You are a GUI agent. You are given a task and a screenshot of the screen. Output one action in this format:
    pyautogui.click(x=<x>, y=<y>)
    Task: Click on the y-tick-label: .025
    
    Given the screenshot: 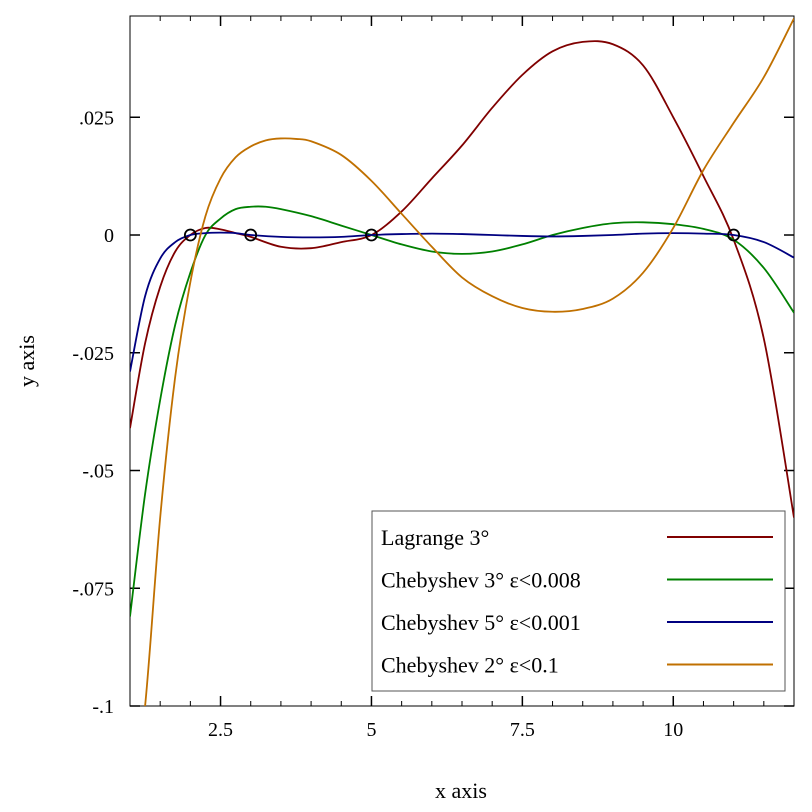 What is the action you would take?
    pyautogui.click(x=96, y=118)
    